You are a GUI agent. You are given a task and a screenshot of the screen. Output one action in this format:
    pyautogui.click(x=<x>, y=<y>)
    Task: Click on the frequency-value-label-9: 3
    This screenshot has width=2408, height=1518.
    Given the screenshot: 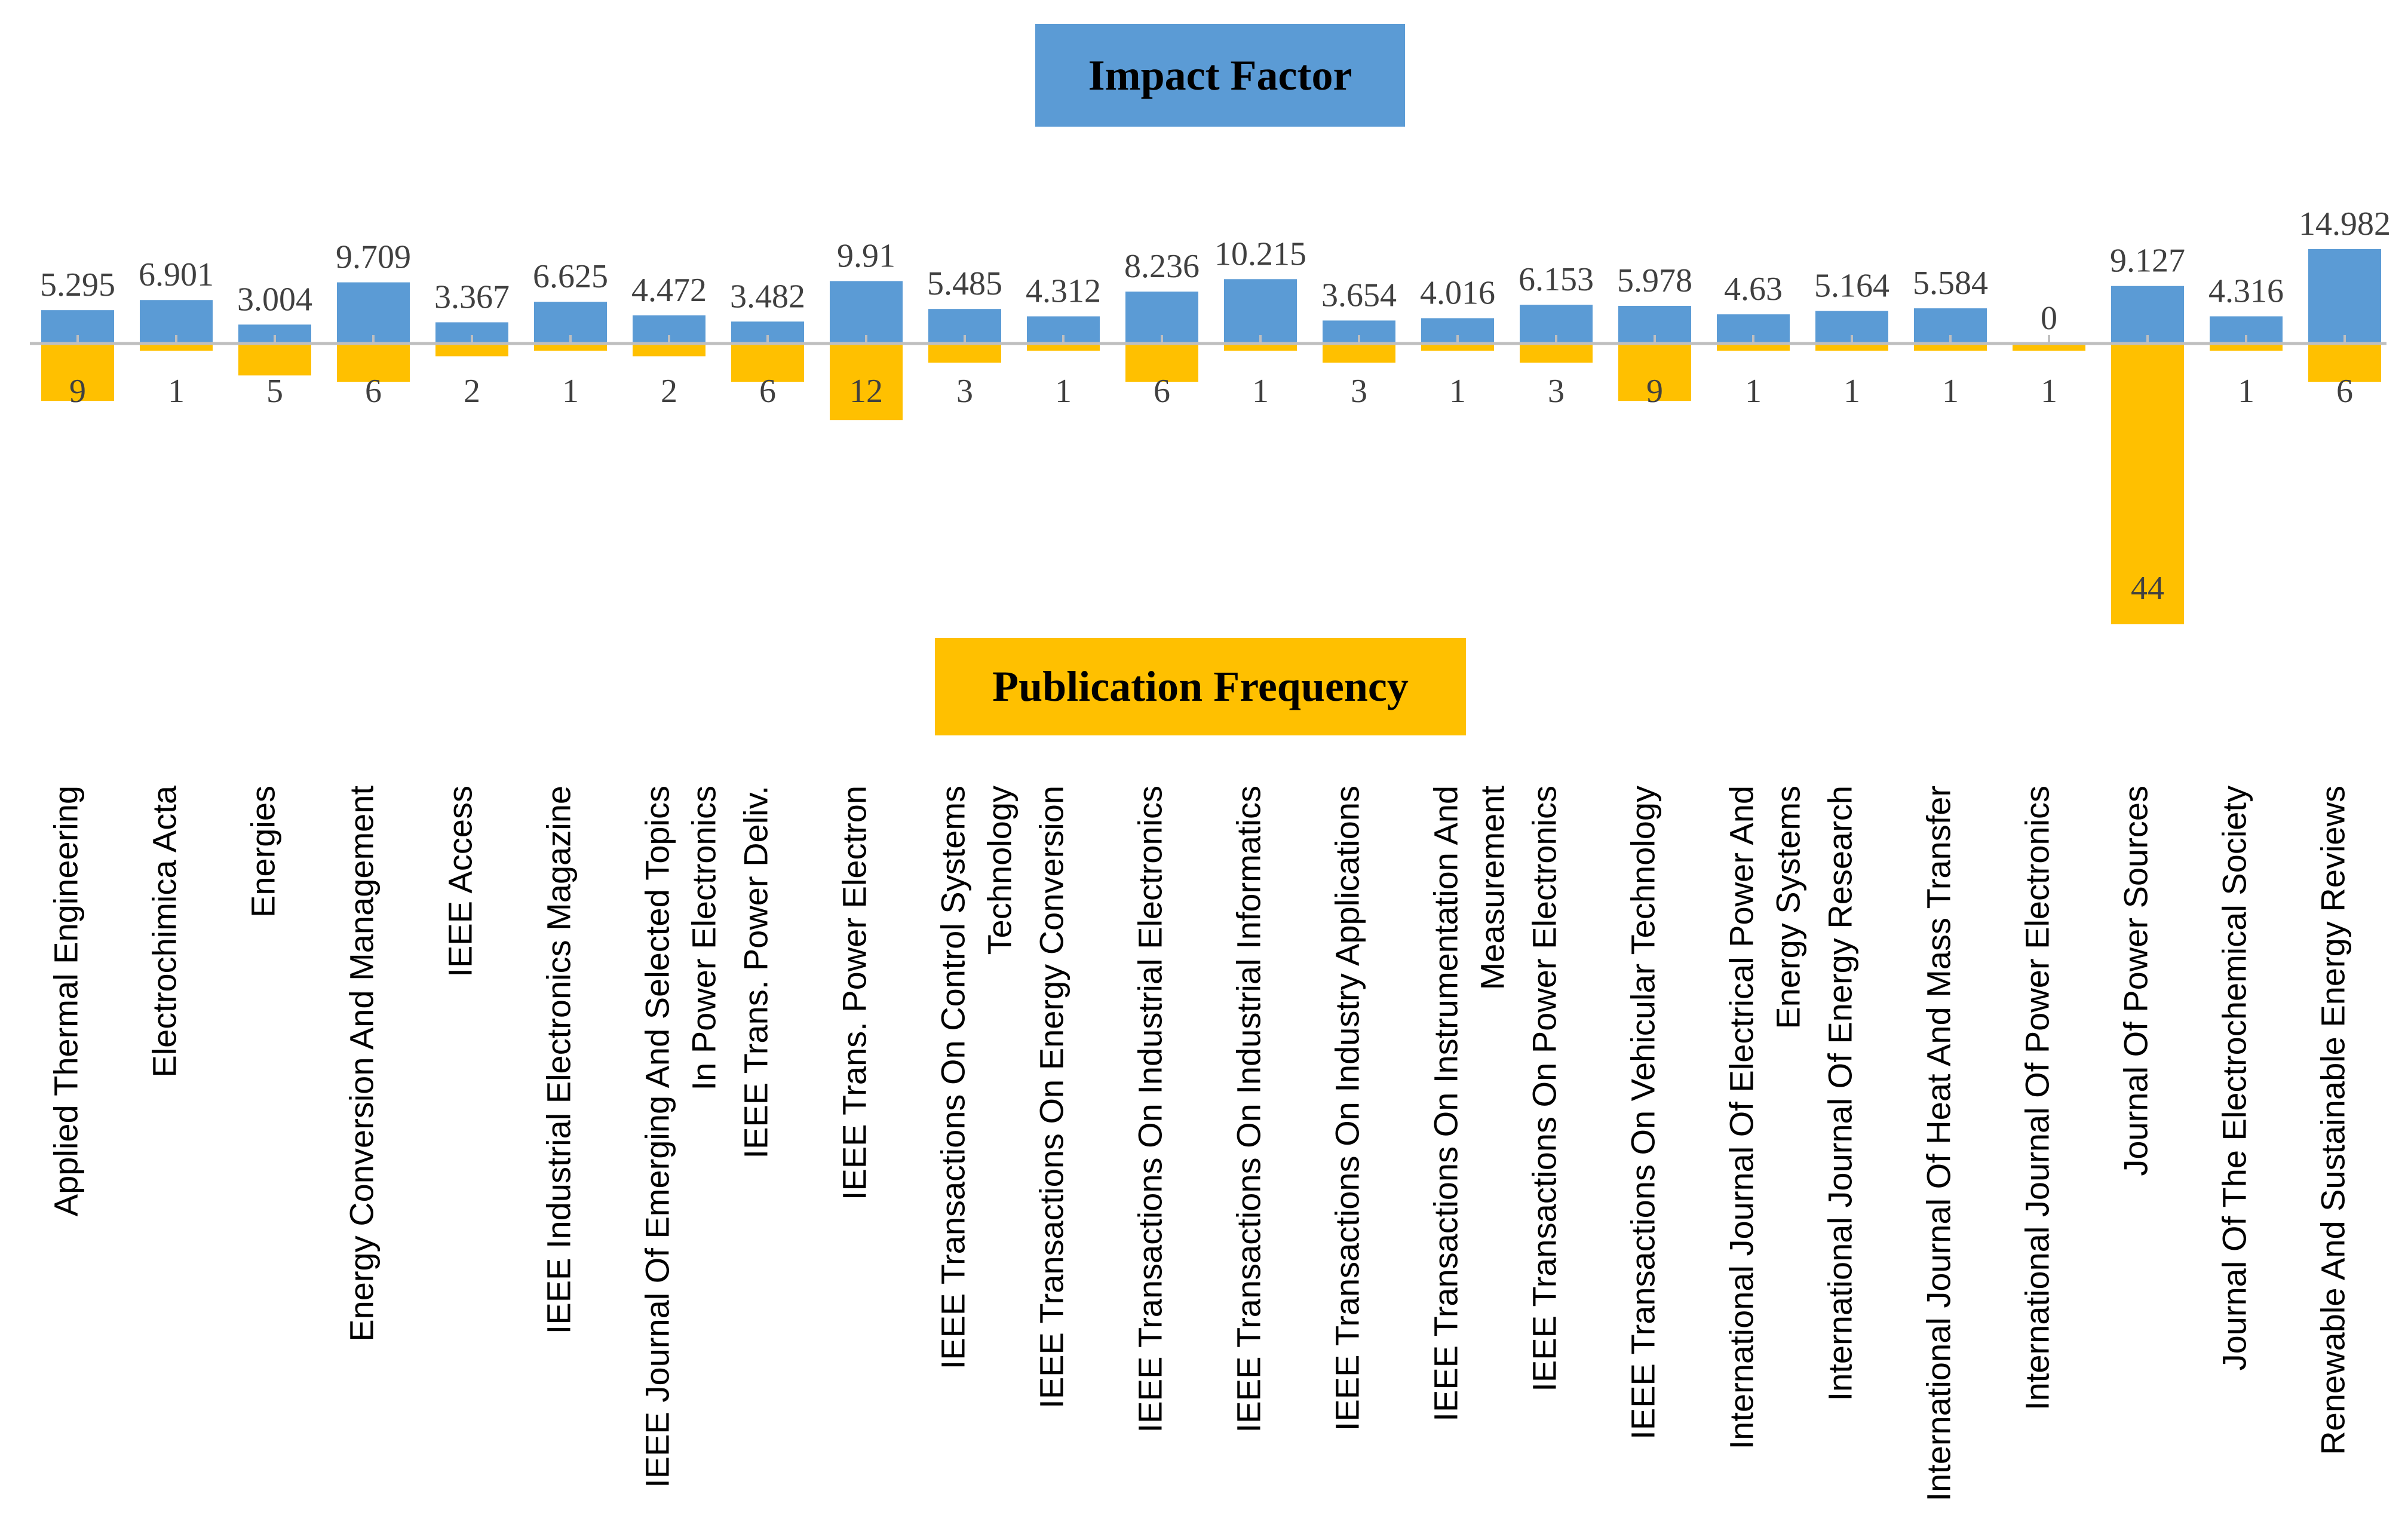 What is the action you would take?
    pyautogui.click(x=964, y=391)
    